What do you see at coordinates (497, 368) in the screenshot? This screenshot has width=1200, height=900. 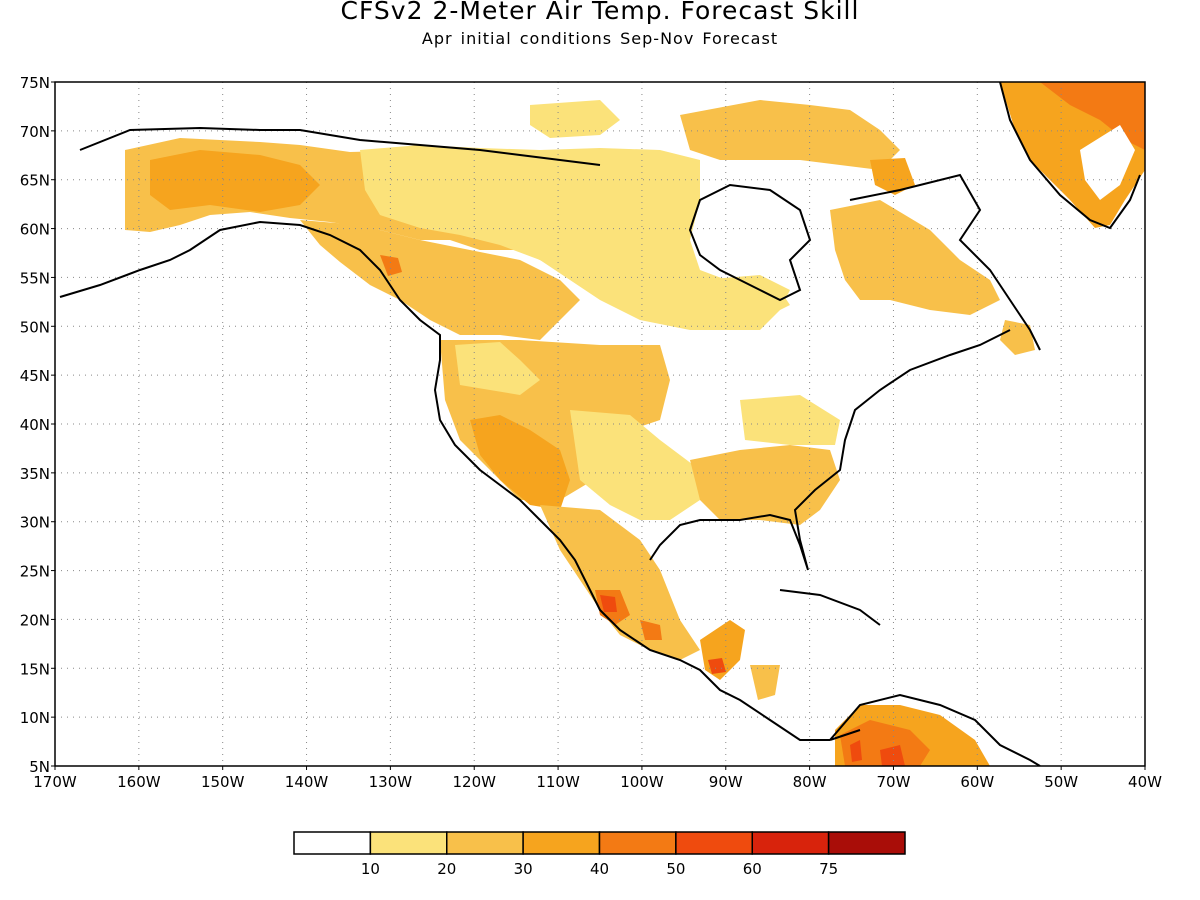 I see `shade-west-us-light` at bounding box center [497, 368].